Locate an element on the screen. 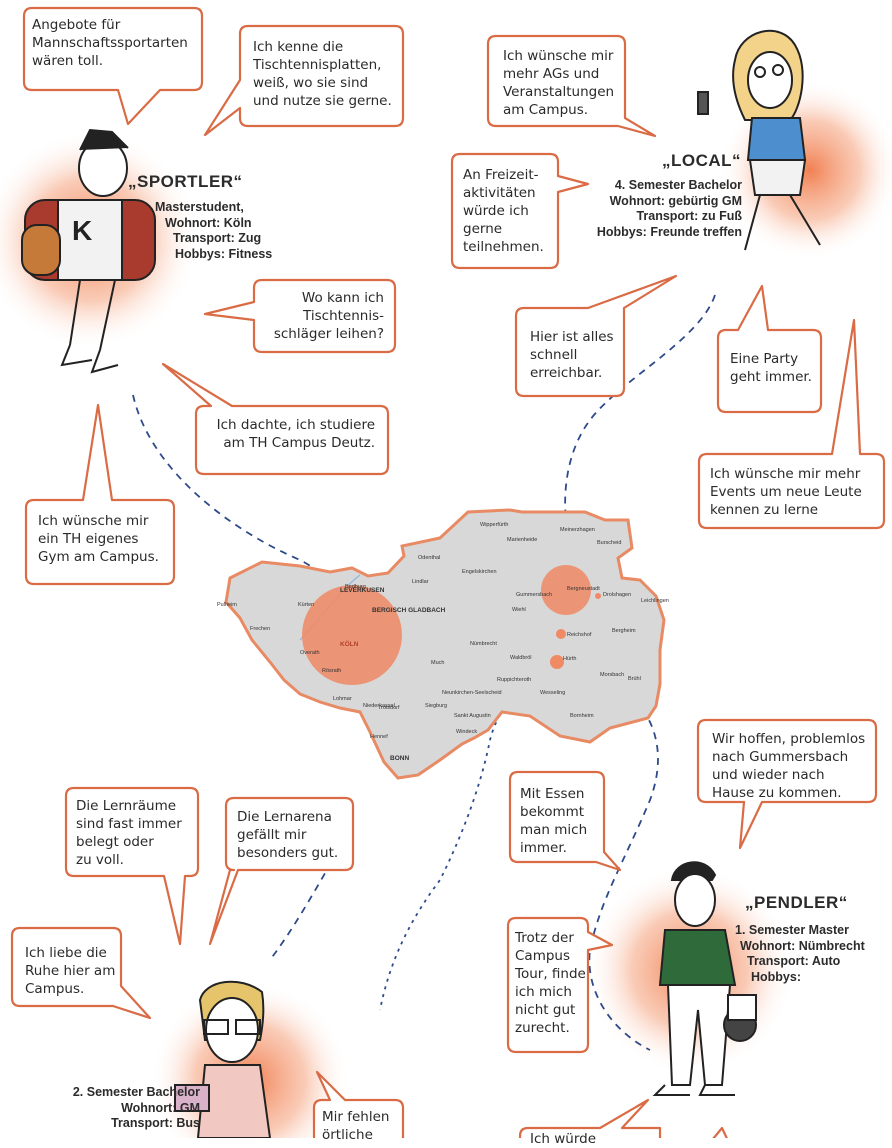 The image size is (892, 1148). bubble-9-text: Eine Party geht immer. is located at coordinates (771, 368).